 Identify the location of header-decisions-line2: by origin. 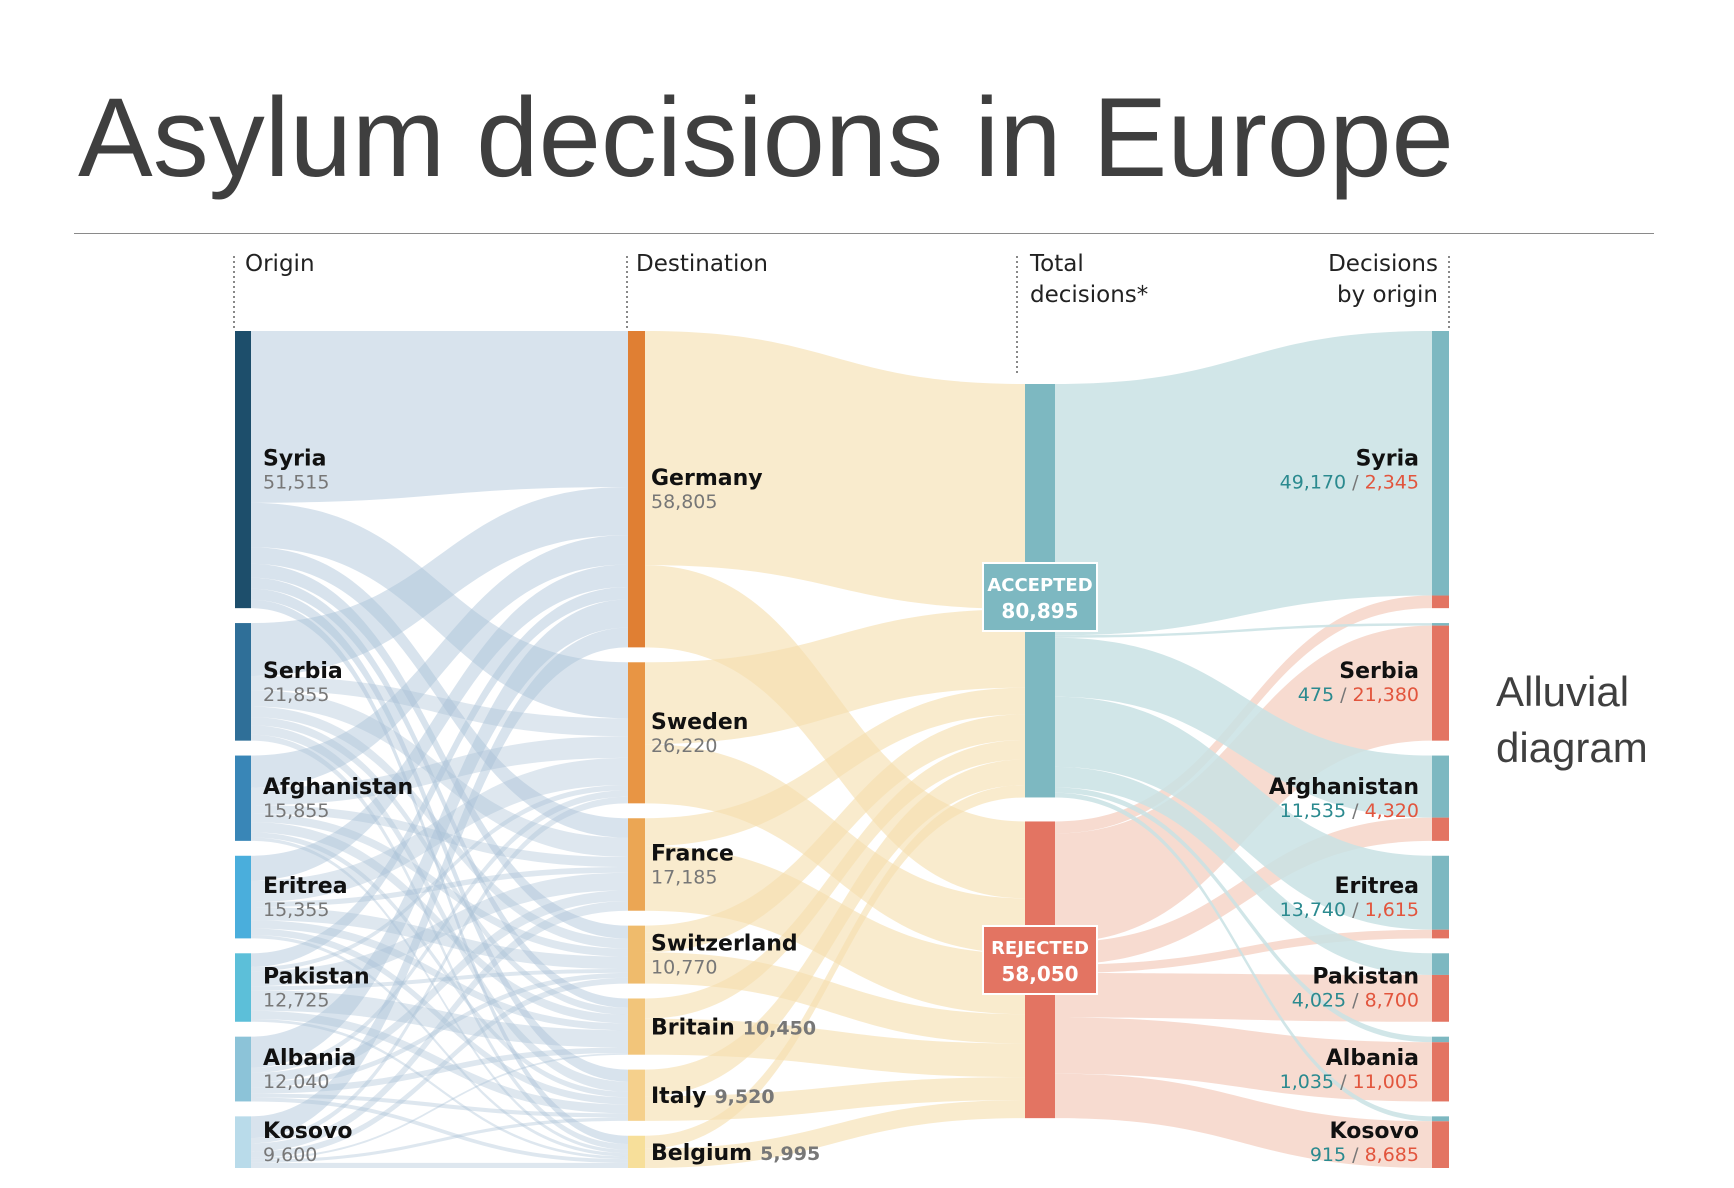
(1387, 295).